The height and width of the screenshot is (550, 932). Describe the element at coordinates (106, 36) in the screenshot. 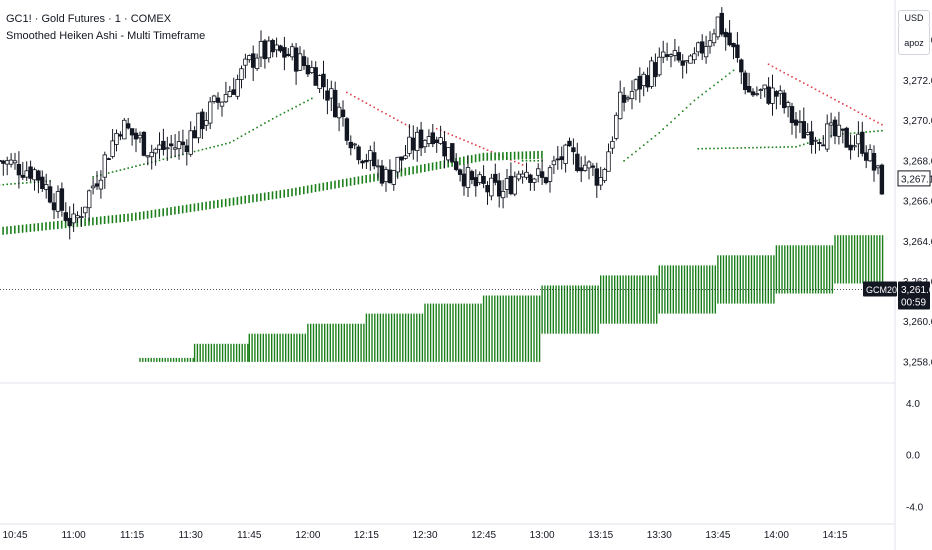

I see `indicator-title: Smoothed Heiken Ashi - Multi Timeframe` at that location.